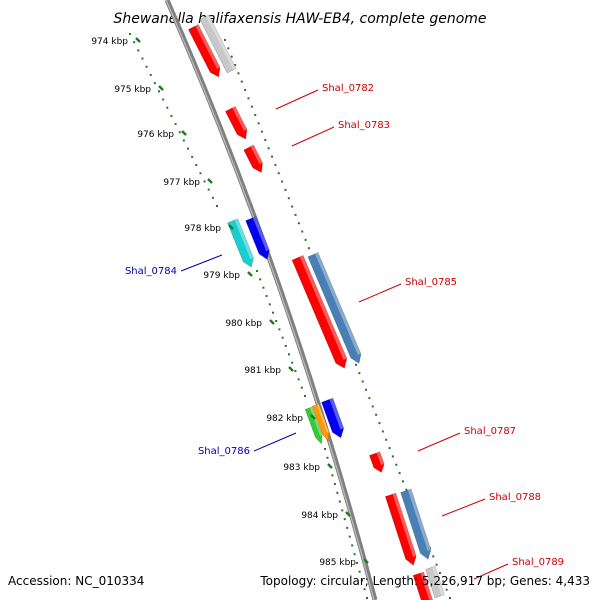 This screenshot has height=600, width=600. Describe the element at coordinates (364, 125) in the screenshot. I see `gene-label: Shal_0783` at that location.